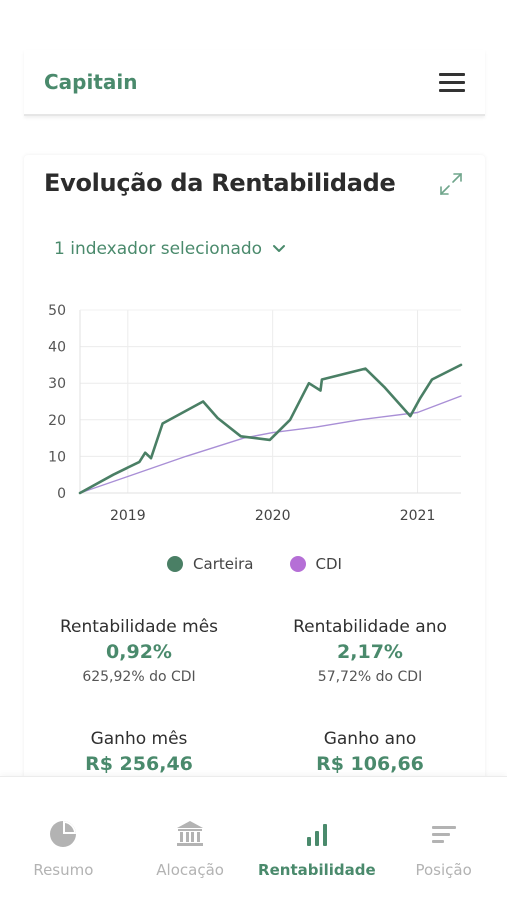 The image size is (507, 900). What do you see at coordinates (139, 764) in the screenshot?
I see `stat-value: R$ 256,46` at bounding box center [139, 764].